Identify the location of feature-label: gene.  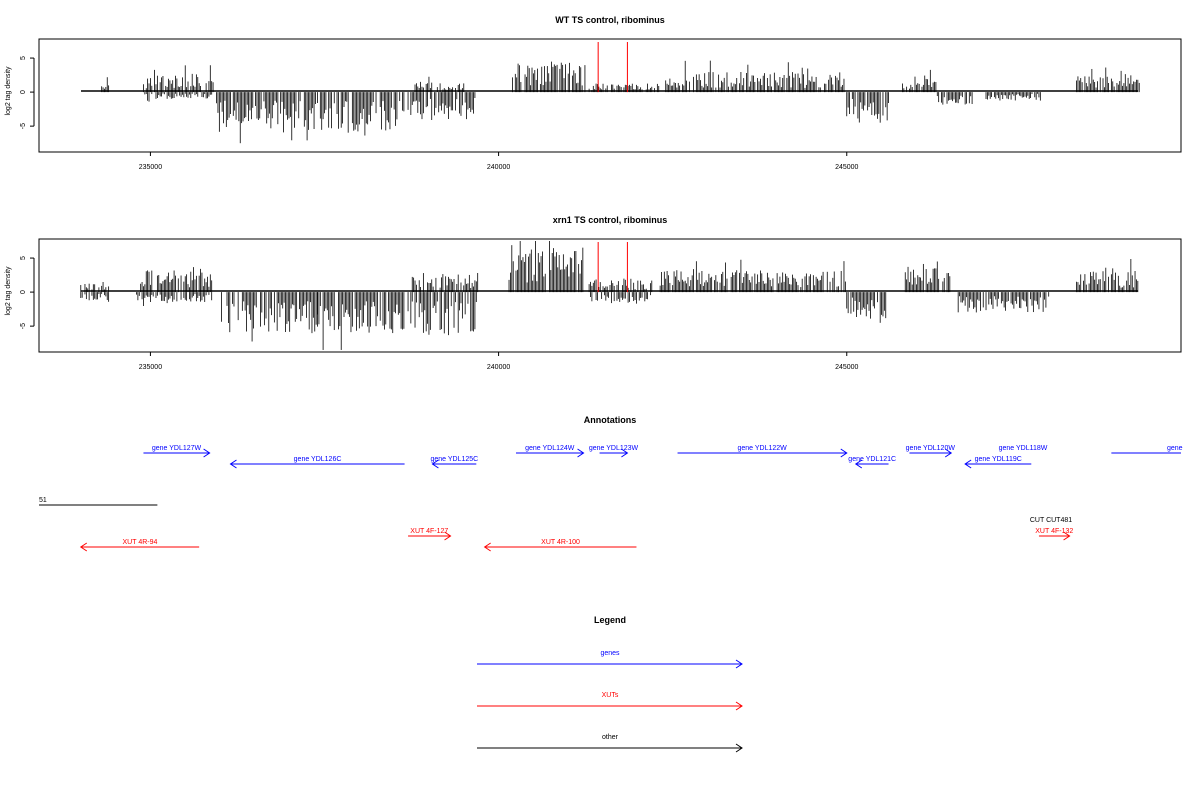
(1175, 448).